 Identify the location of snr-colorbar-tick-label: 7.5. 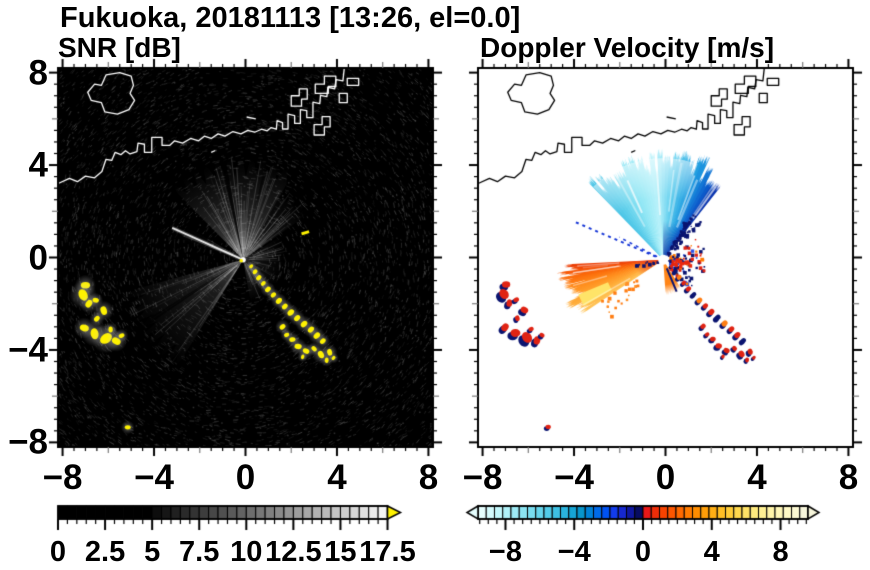
(199, 552).